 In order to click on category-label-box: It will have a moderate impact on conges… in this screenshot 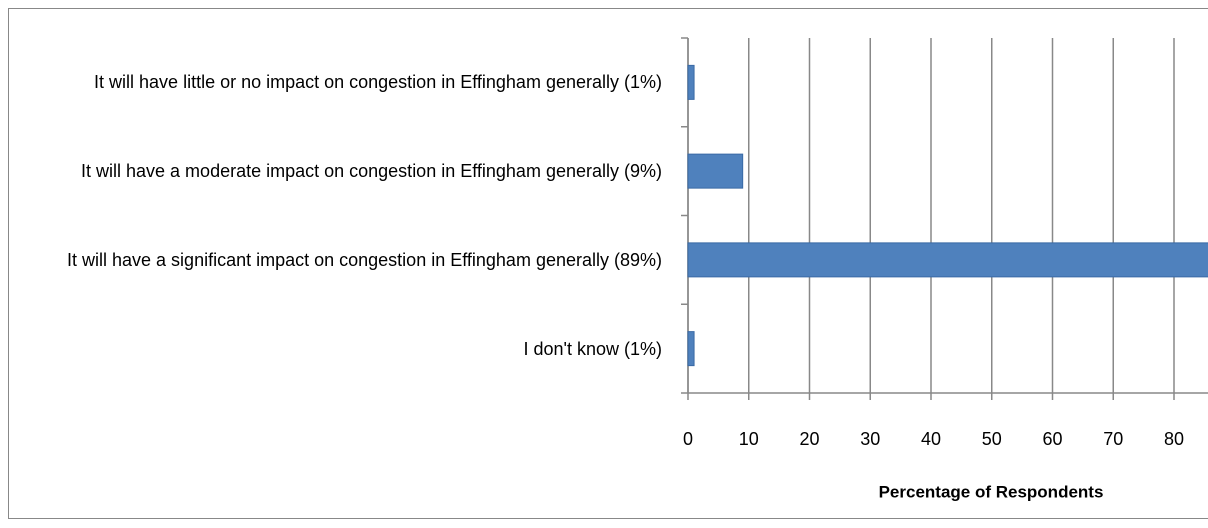, I will do `click(371, 171)`.